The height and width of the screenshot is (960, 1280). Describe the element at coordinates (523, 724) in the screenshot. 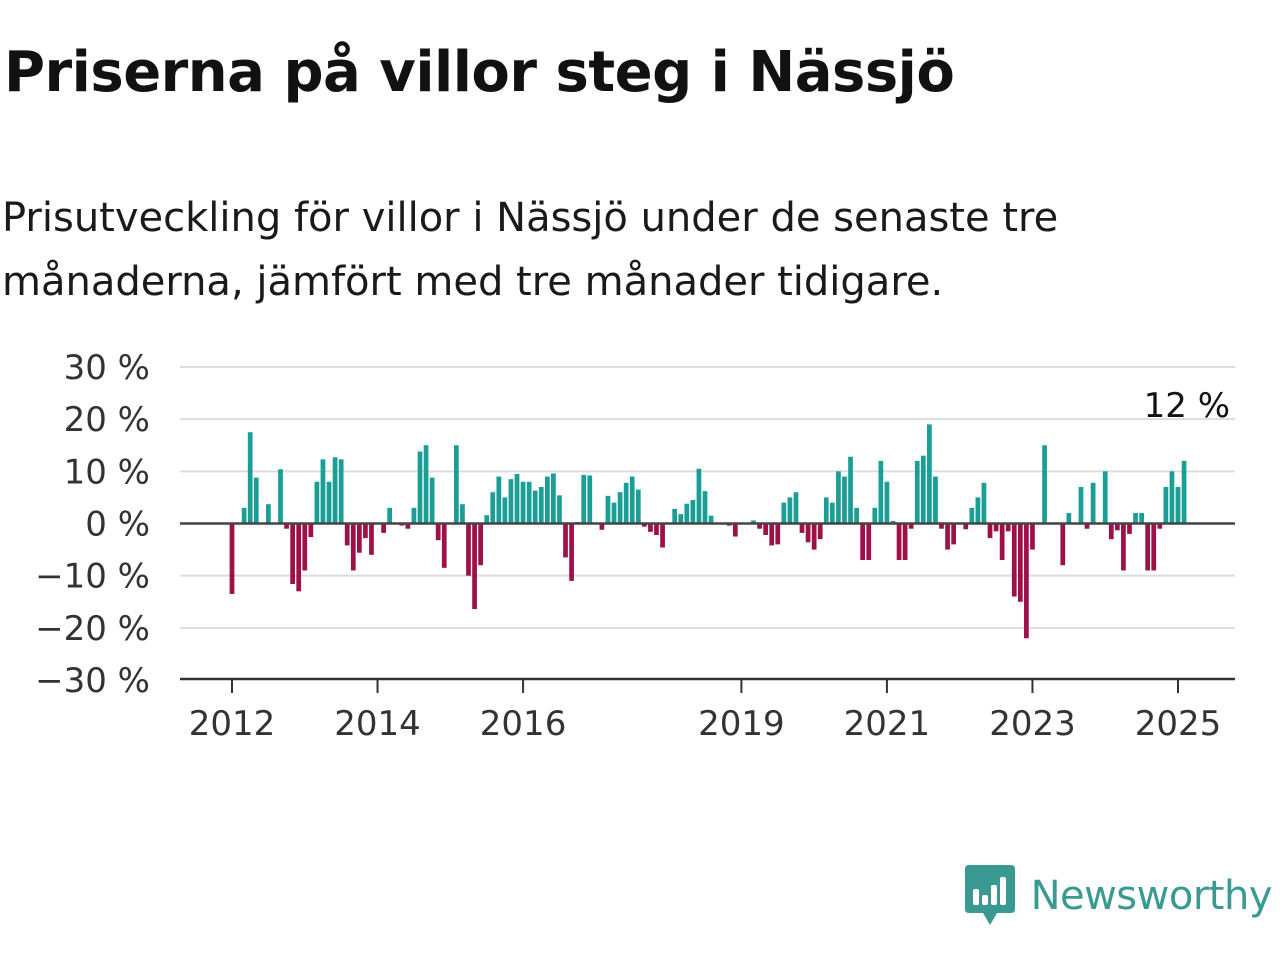

I see `x-tick-label: 2016` at that location.